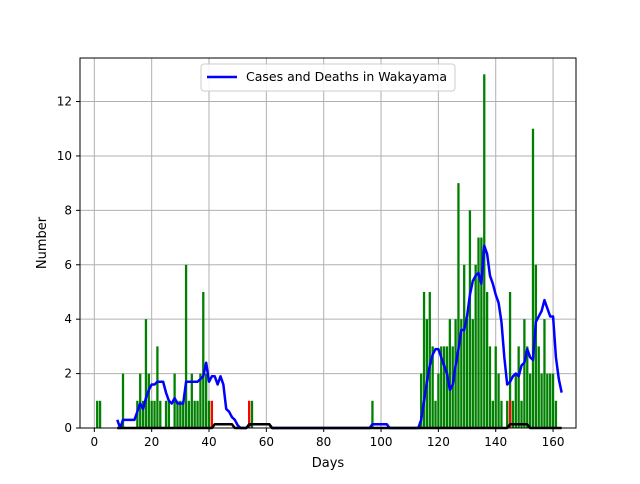 This screenshot has width=640, height=484. Describe the element at coordinates (151, 442) in the screenshot. I see `x-tick-label: 20` at that location.